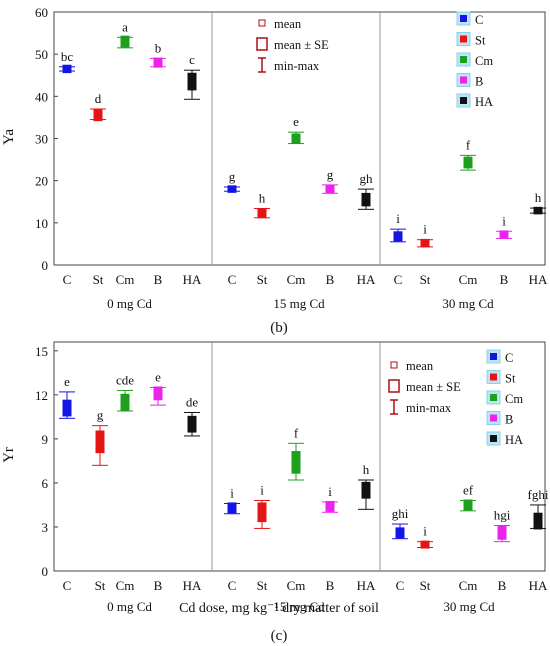  Describe the element at coordinates (479, 20) in the screenshot. I see `legend-series-label: C` at that location.